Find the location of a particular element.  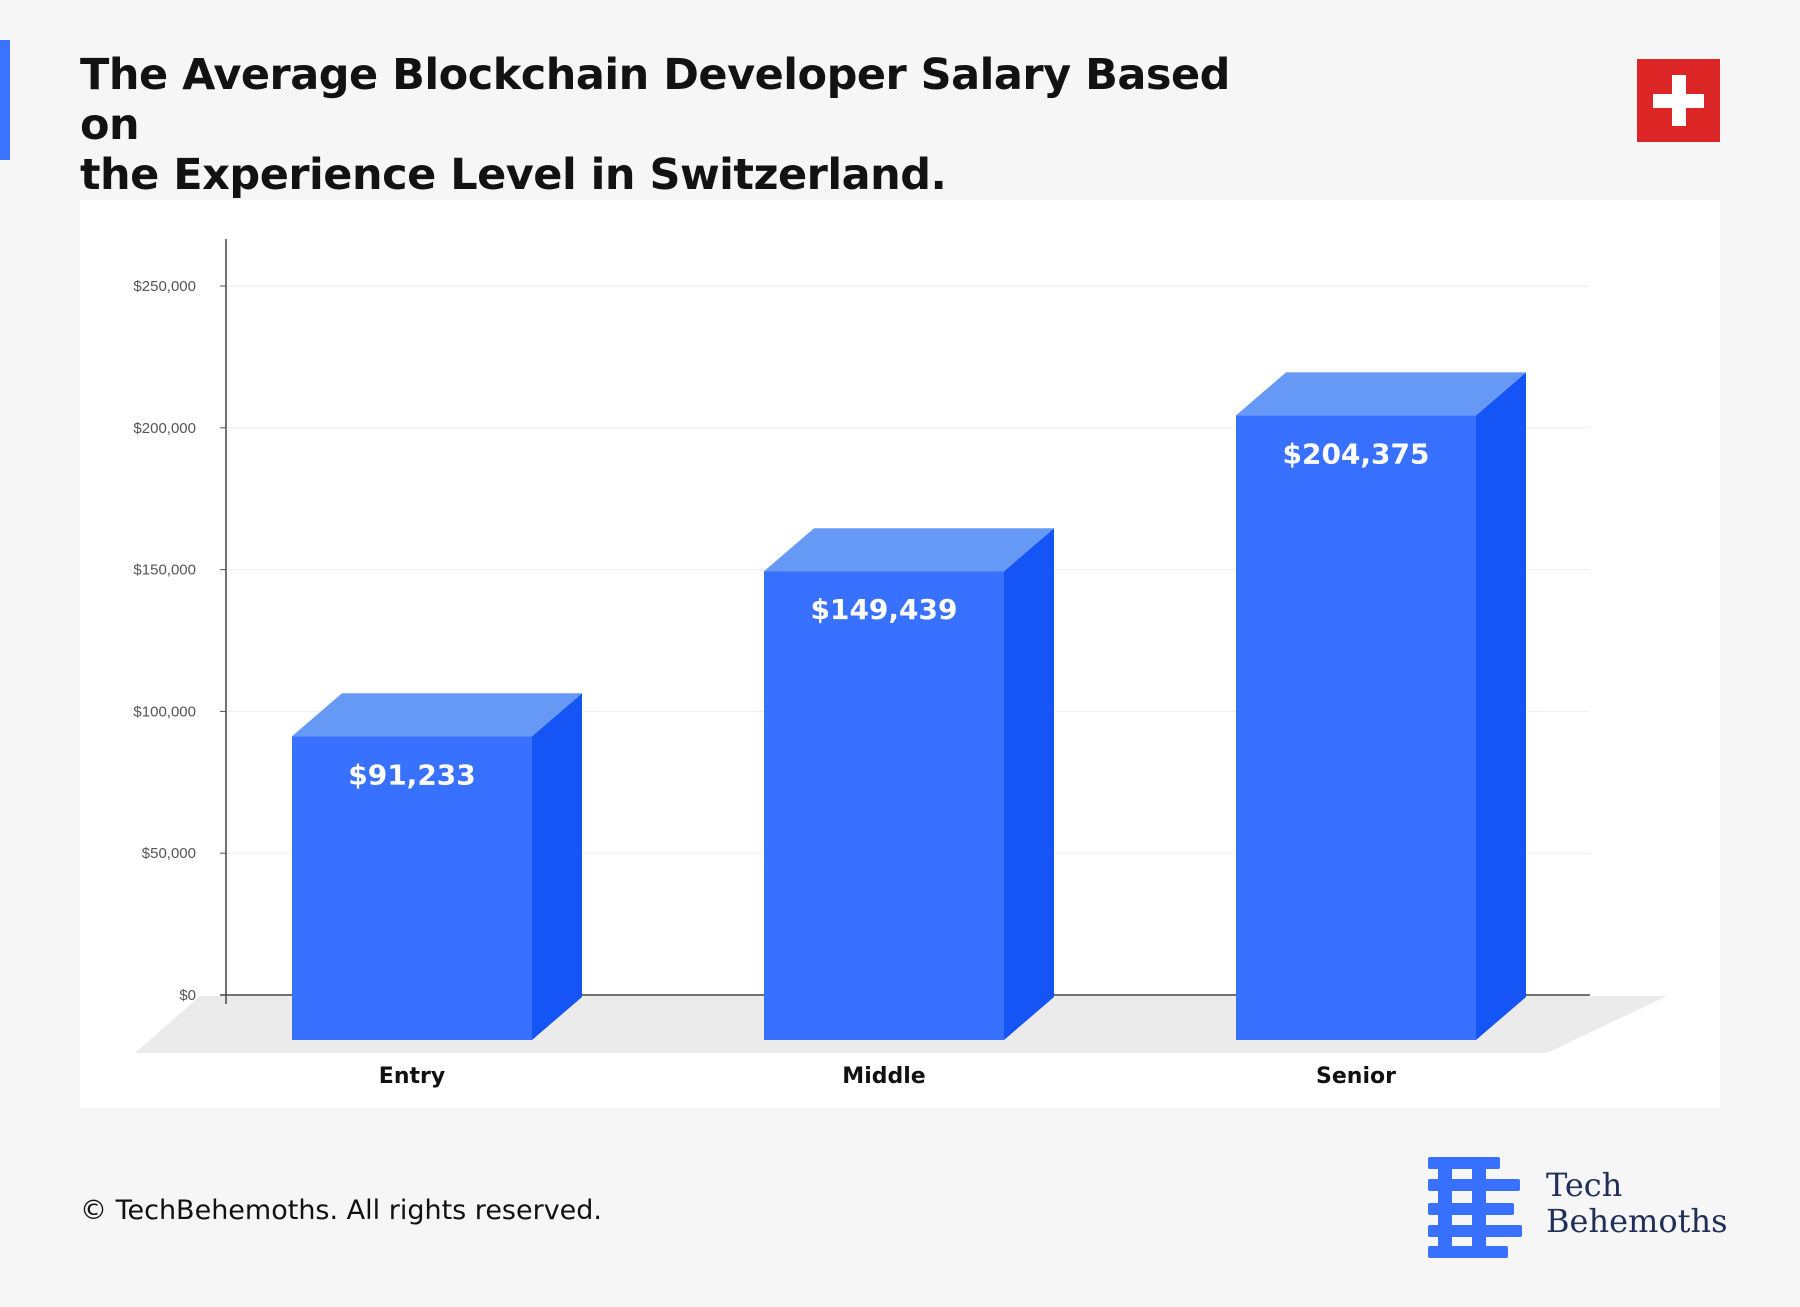

x-category-label: Entry is located at coordinates (412, 1076).